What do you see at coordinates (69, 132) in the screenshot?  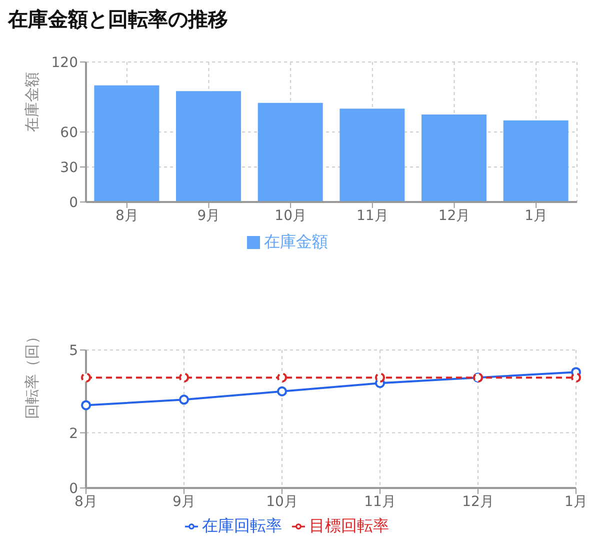 I see `y-tick-label: 60` at bounding box center [69, 132].